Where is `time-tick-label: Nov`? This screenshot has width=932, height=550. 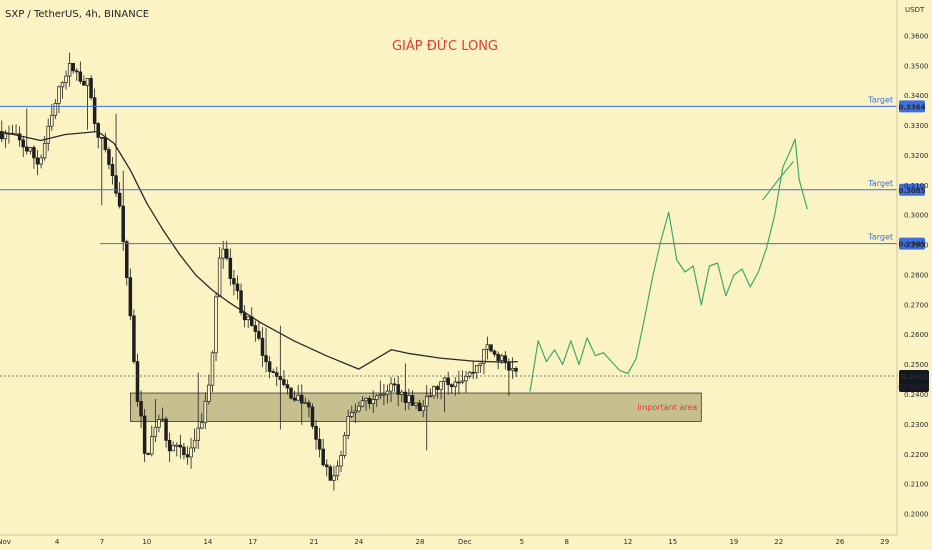
time-tick-label: Nov is located at coordinates (5, 542).